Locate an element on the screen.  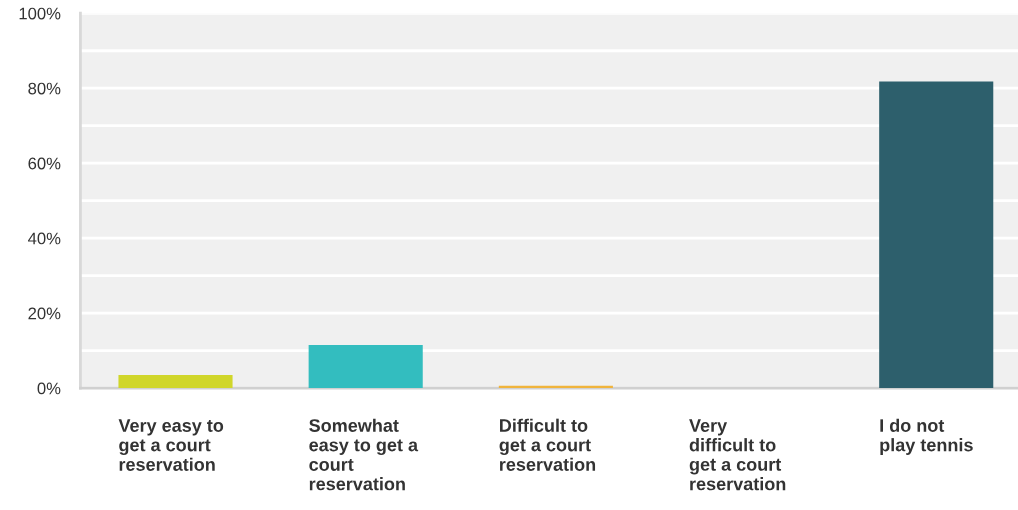
x-tick-label: Very easy to get a court reservation is located at coordinates (171, 445).